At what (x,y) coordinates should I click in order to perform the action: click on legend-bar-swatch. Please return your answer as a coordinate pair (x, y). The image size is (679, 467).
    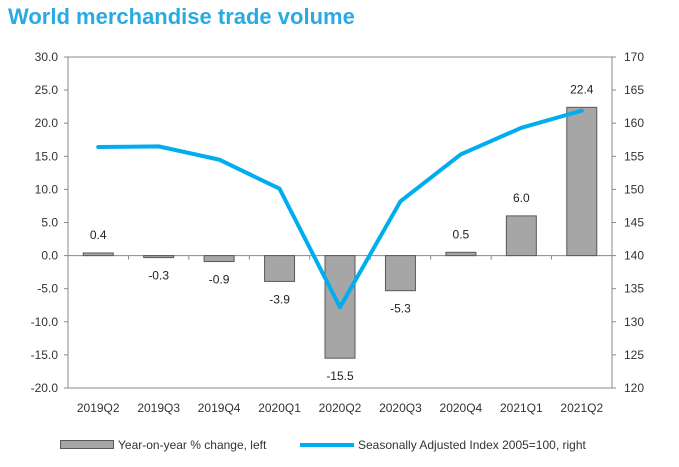
    Looking at the image, I should click on (87, 444).